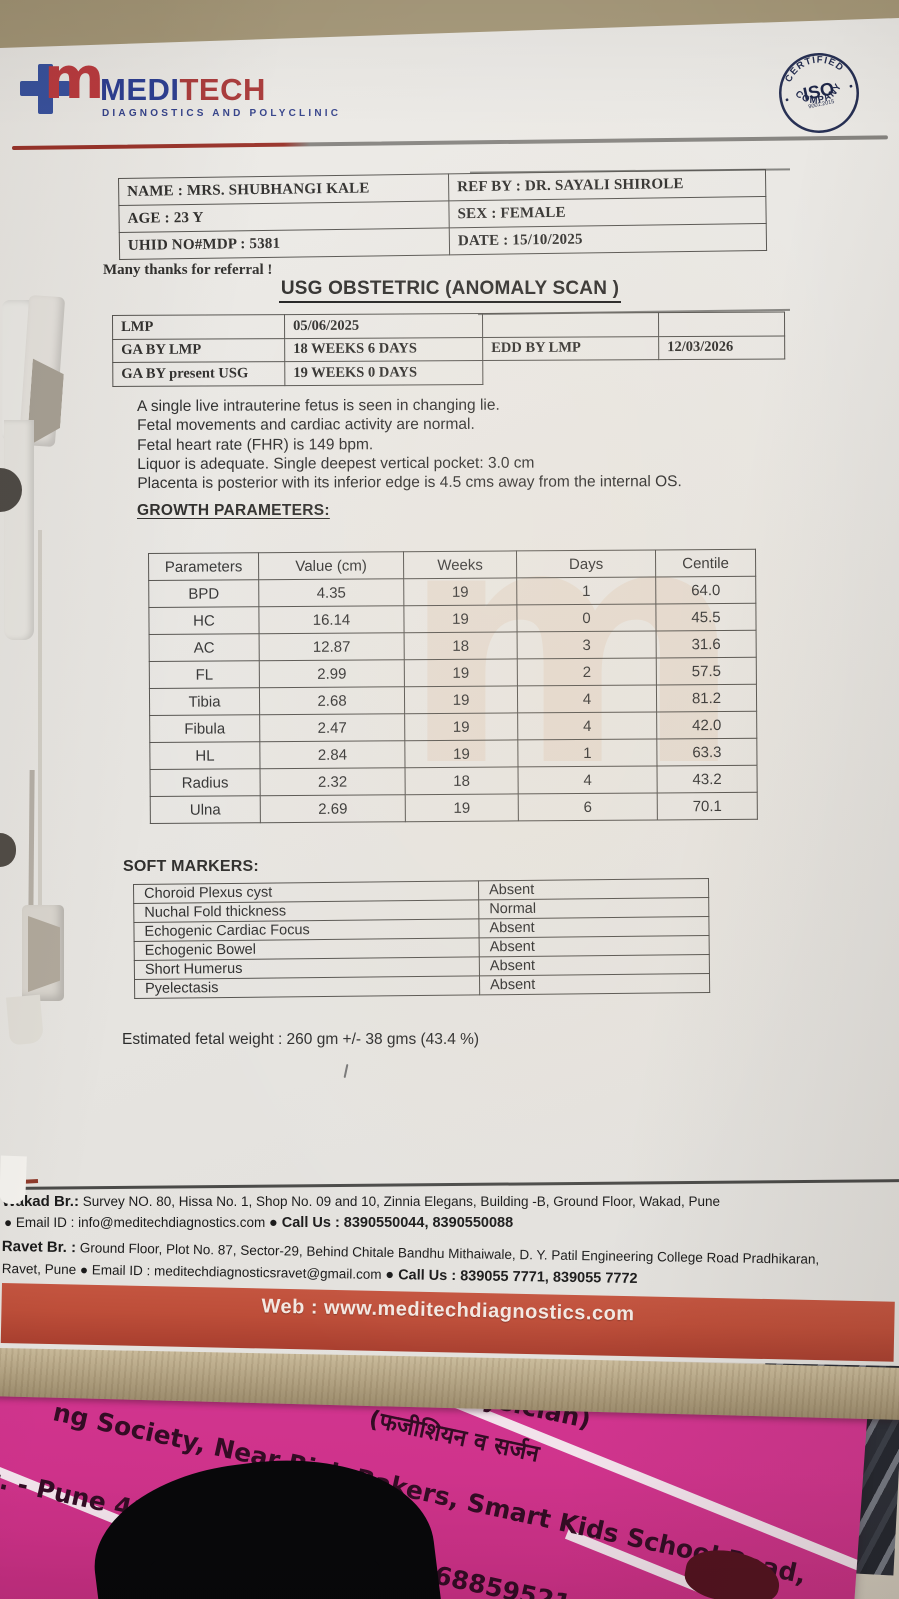 The image size is (899, 1599). What do you see at coordinates (332, 754) in the screenshot?
I see `growth-cell: 2.84` at bounding box center [332, 754].